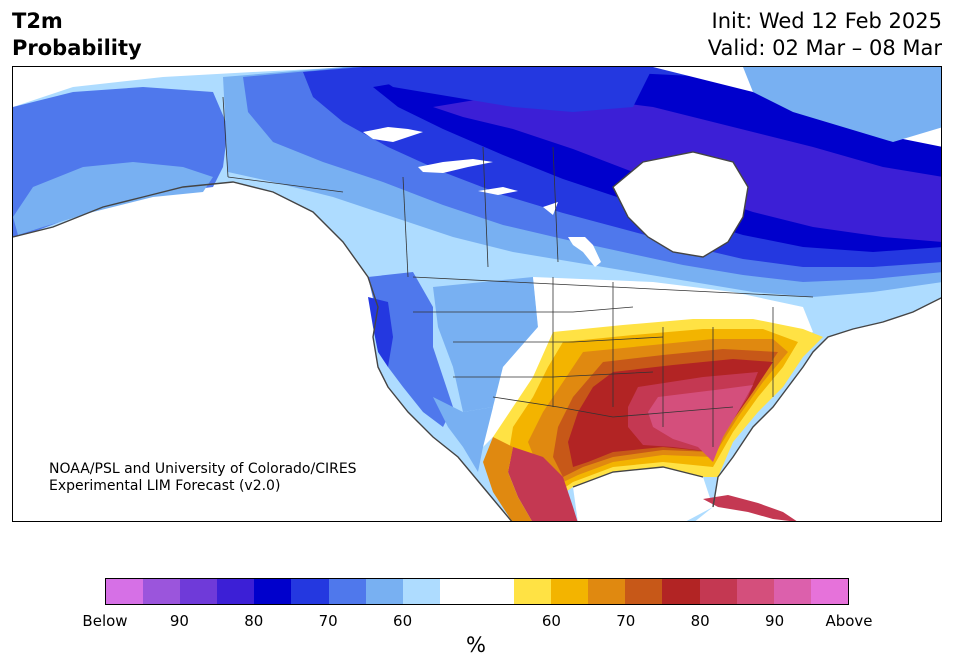 This screenshot has height=671, width=954. Describe the element at coordinates (498, 191) in the screenshot. I see `lake-athabasca` at that location.